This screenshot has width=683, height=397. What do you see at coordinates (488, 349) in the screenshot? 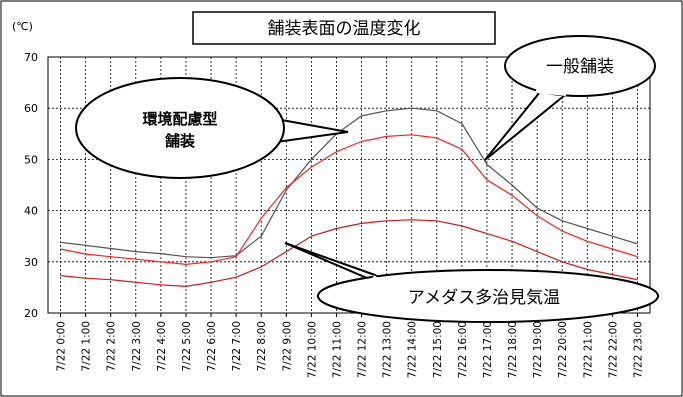
I see `x-tick-label: 7/22 17:00` at bounding box center [488, 349].